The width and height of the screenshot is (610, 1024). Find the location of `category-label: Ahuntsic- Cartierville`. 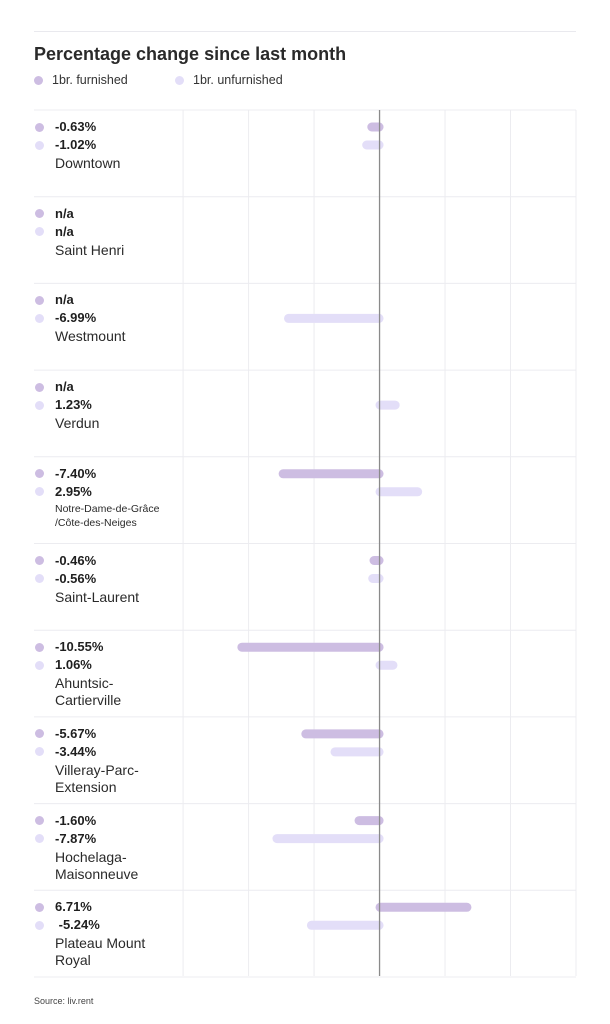

category-label: Ahuntsic- Cartierville is located at coordinates (88, 692).